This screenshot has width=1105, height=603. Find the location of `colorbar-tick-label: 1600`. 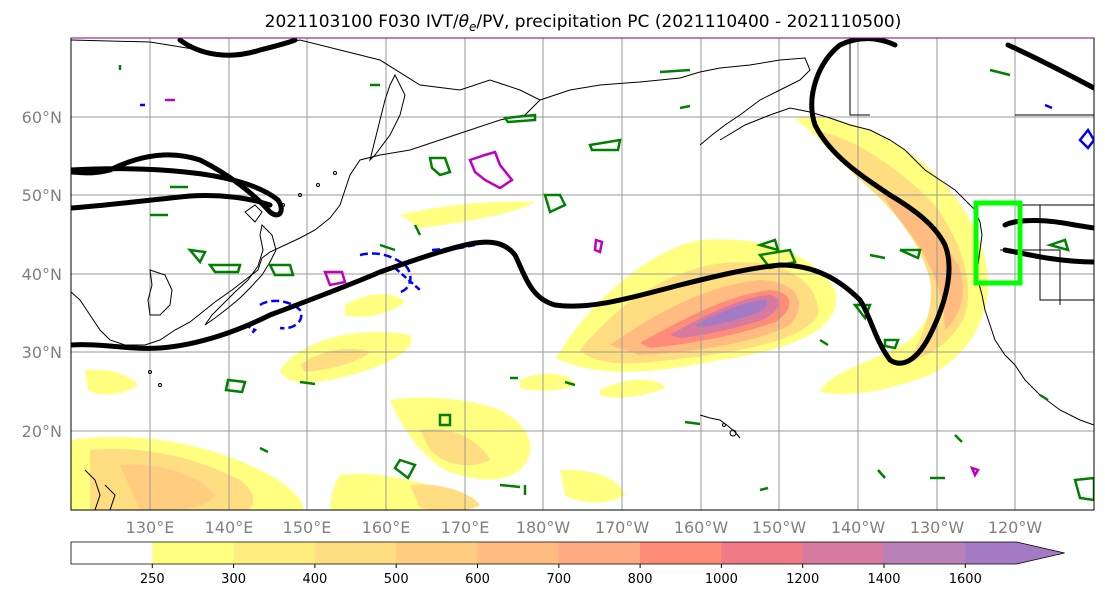

colorbar-tick-label: 1600 is located at coordinates (965, 579).